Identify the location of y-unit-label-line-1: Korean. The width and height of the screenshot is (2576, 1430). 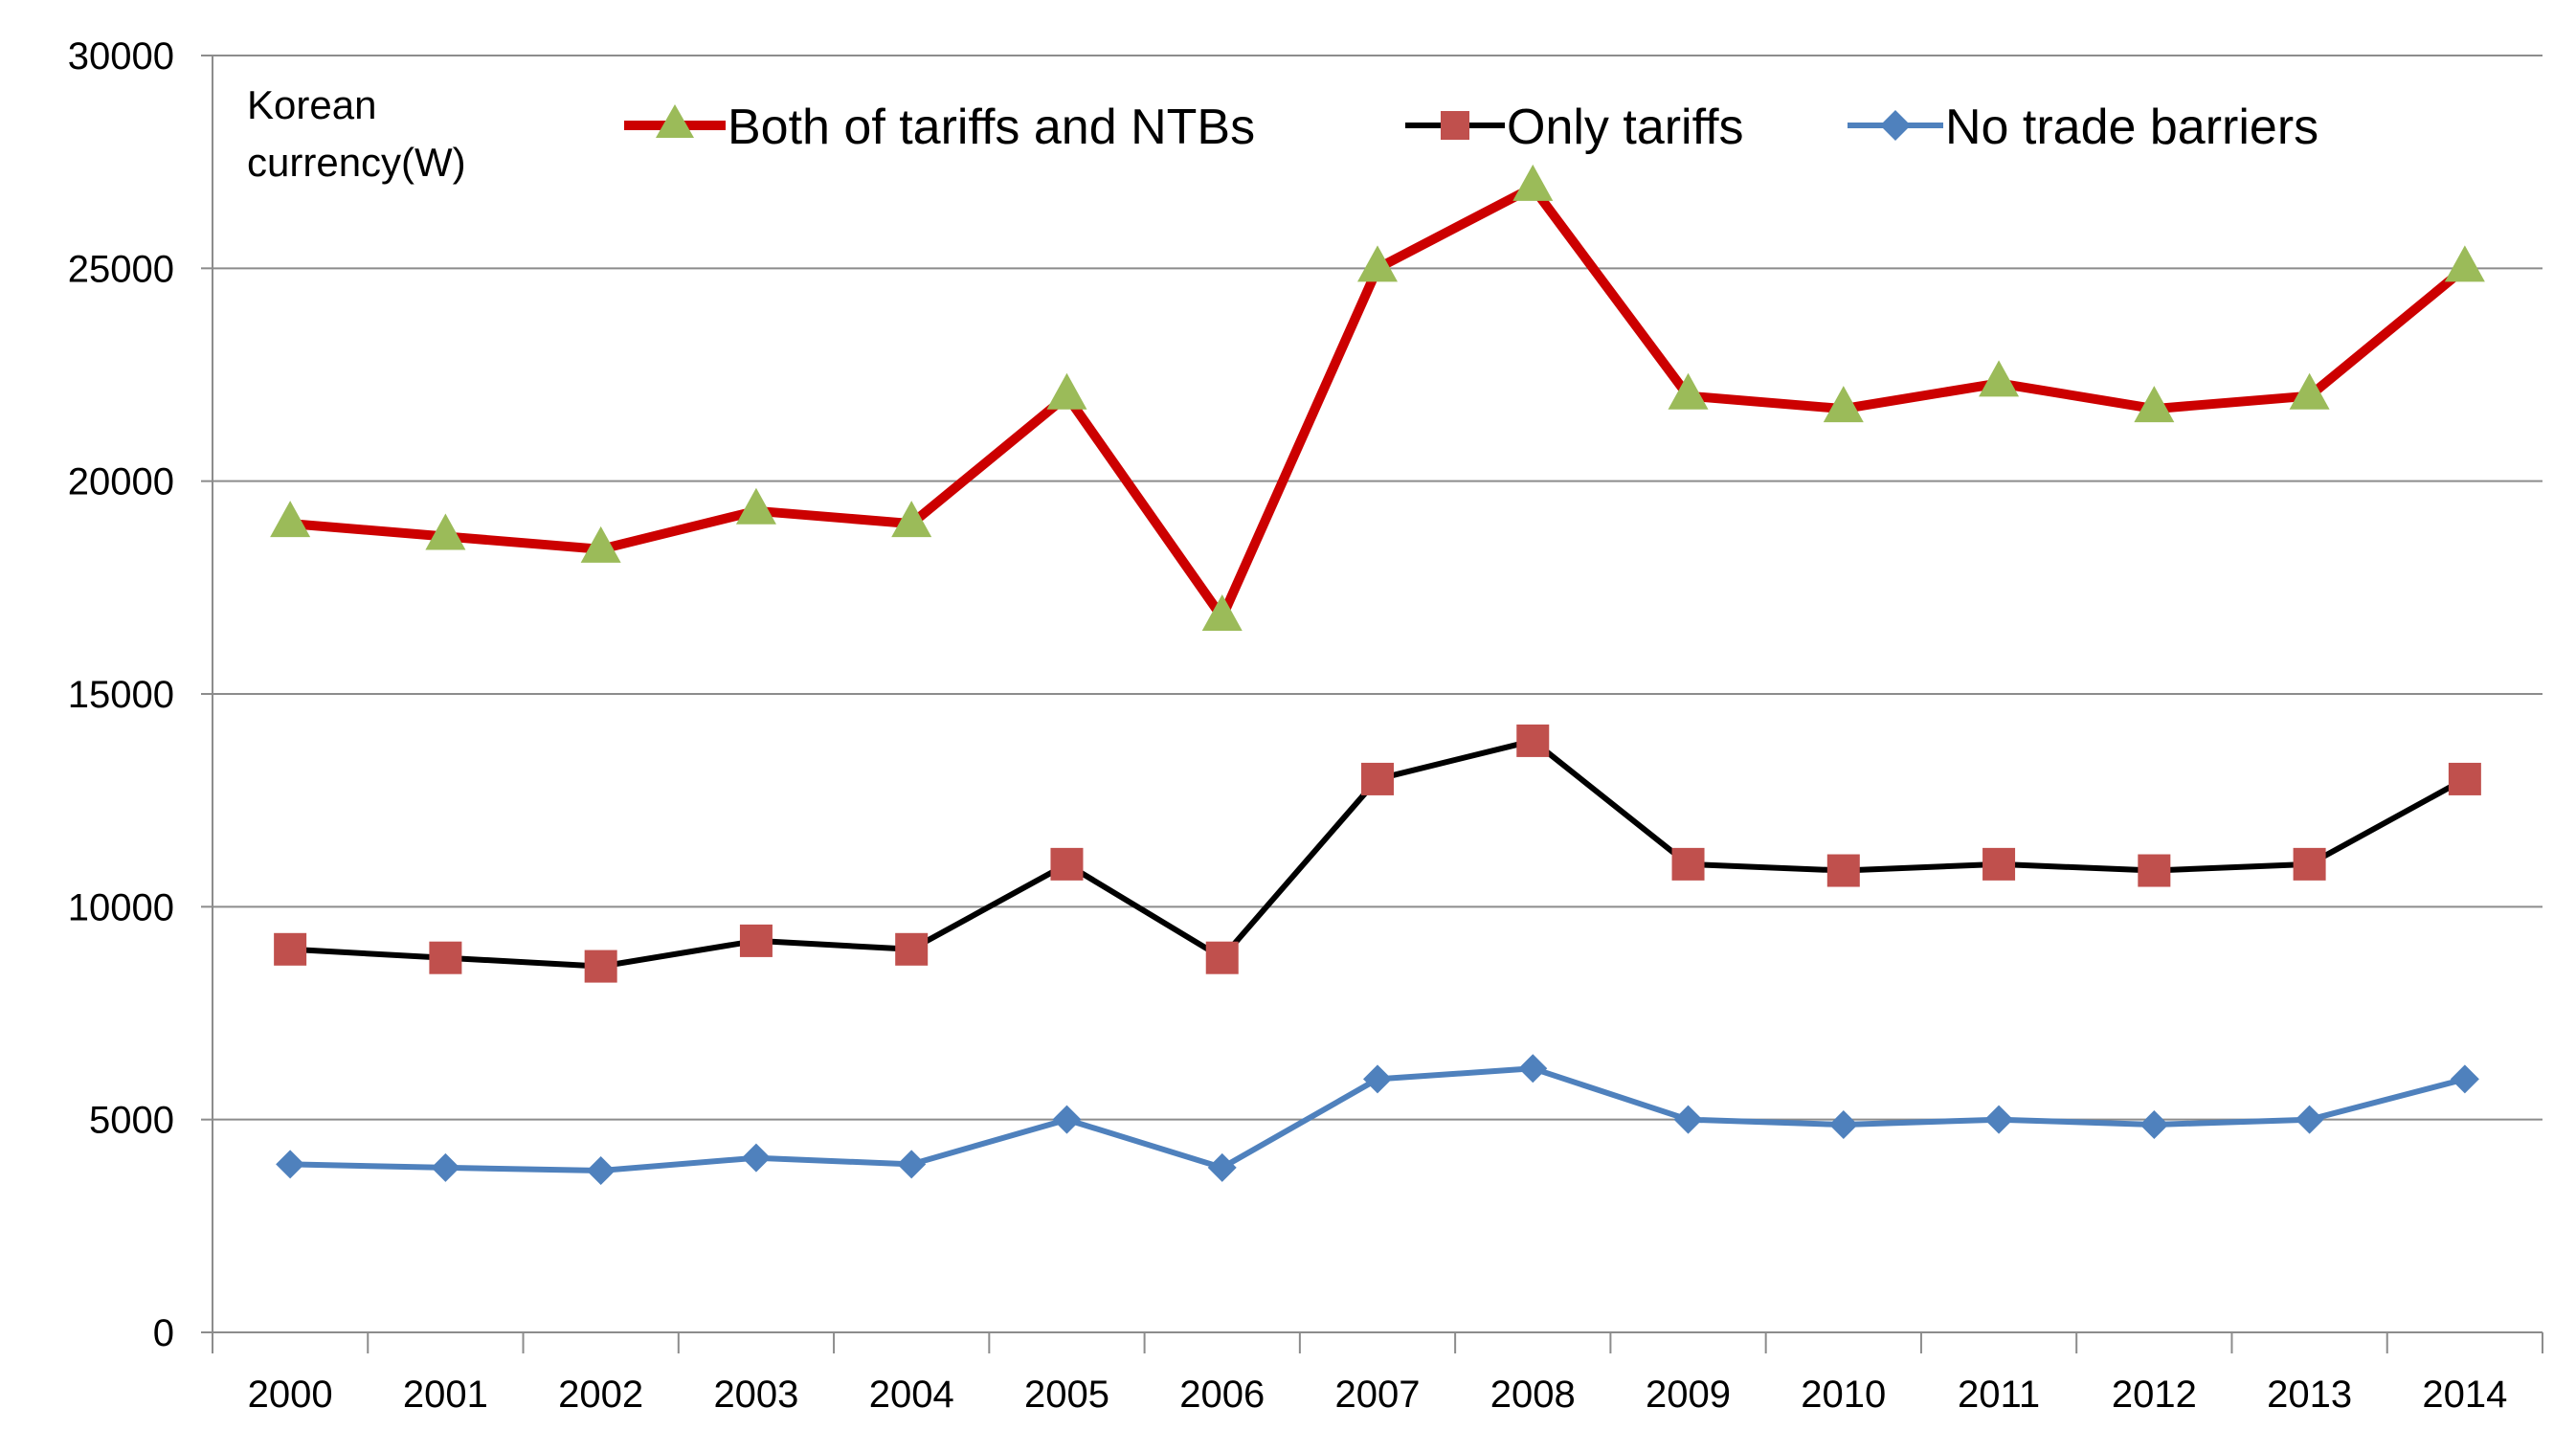
(311, 105).